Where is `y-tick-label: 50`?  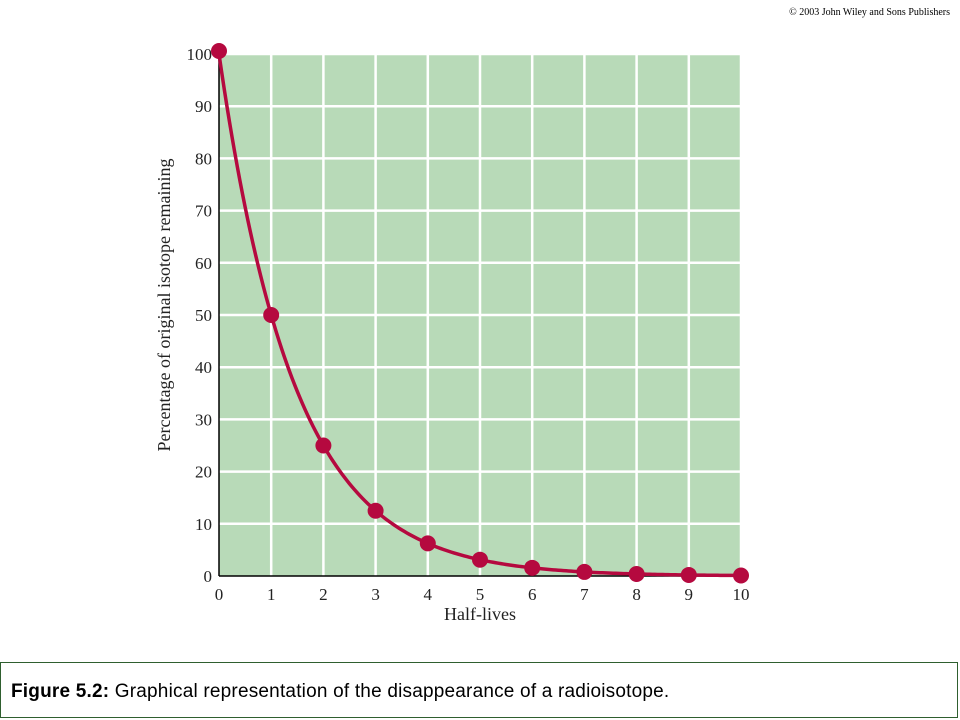 y-tick-label: 50 is located at coordinates (203, 315).